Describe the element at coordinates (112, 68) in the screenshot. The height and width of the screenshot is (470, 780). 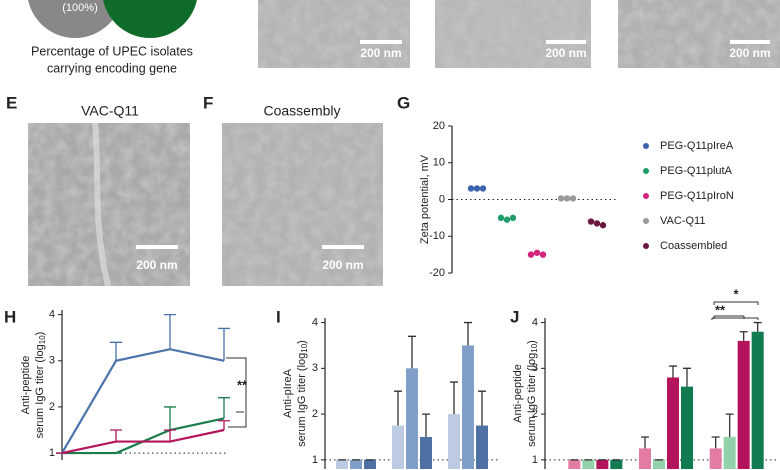
I see `caption: carrying encoding gene` at that location.